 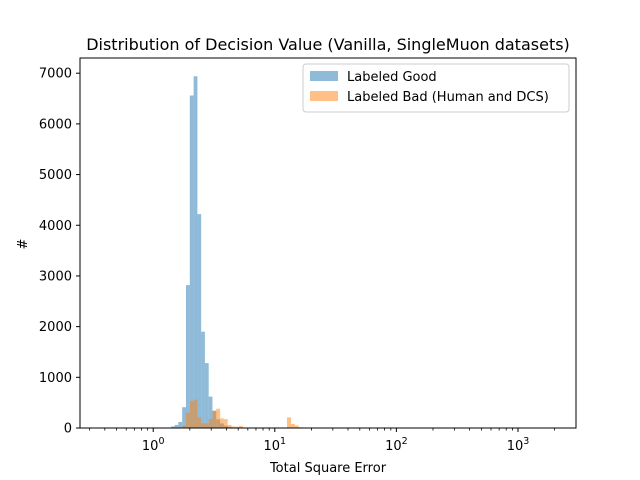 I want to click on y-axis-label: #, so click(x=23, y=244).